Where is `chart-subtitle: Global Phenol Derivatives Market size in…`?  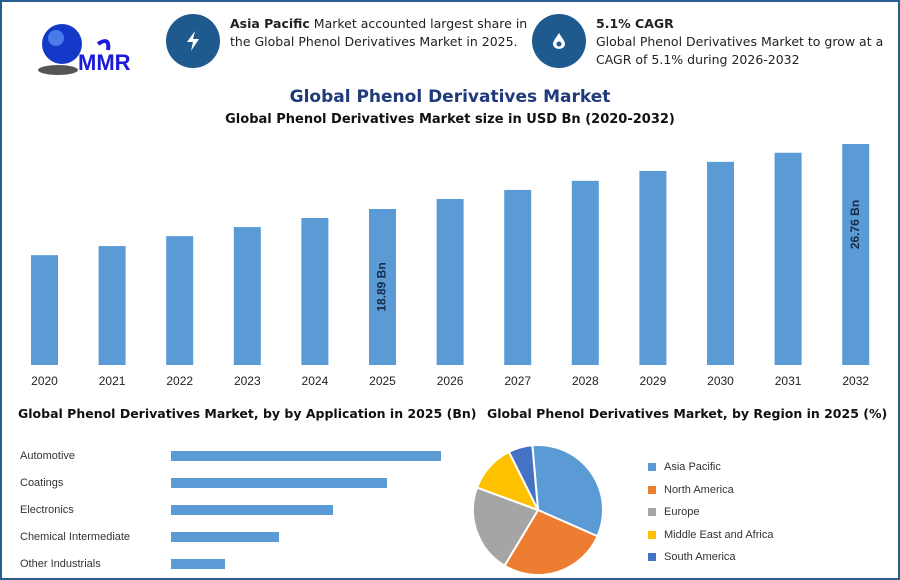 chart-subtitle: Global Phenol Derivatives Market size in… is located at coordinates (450, 119).